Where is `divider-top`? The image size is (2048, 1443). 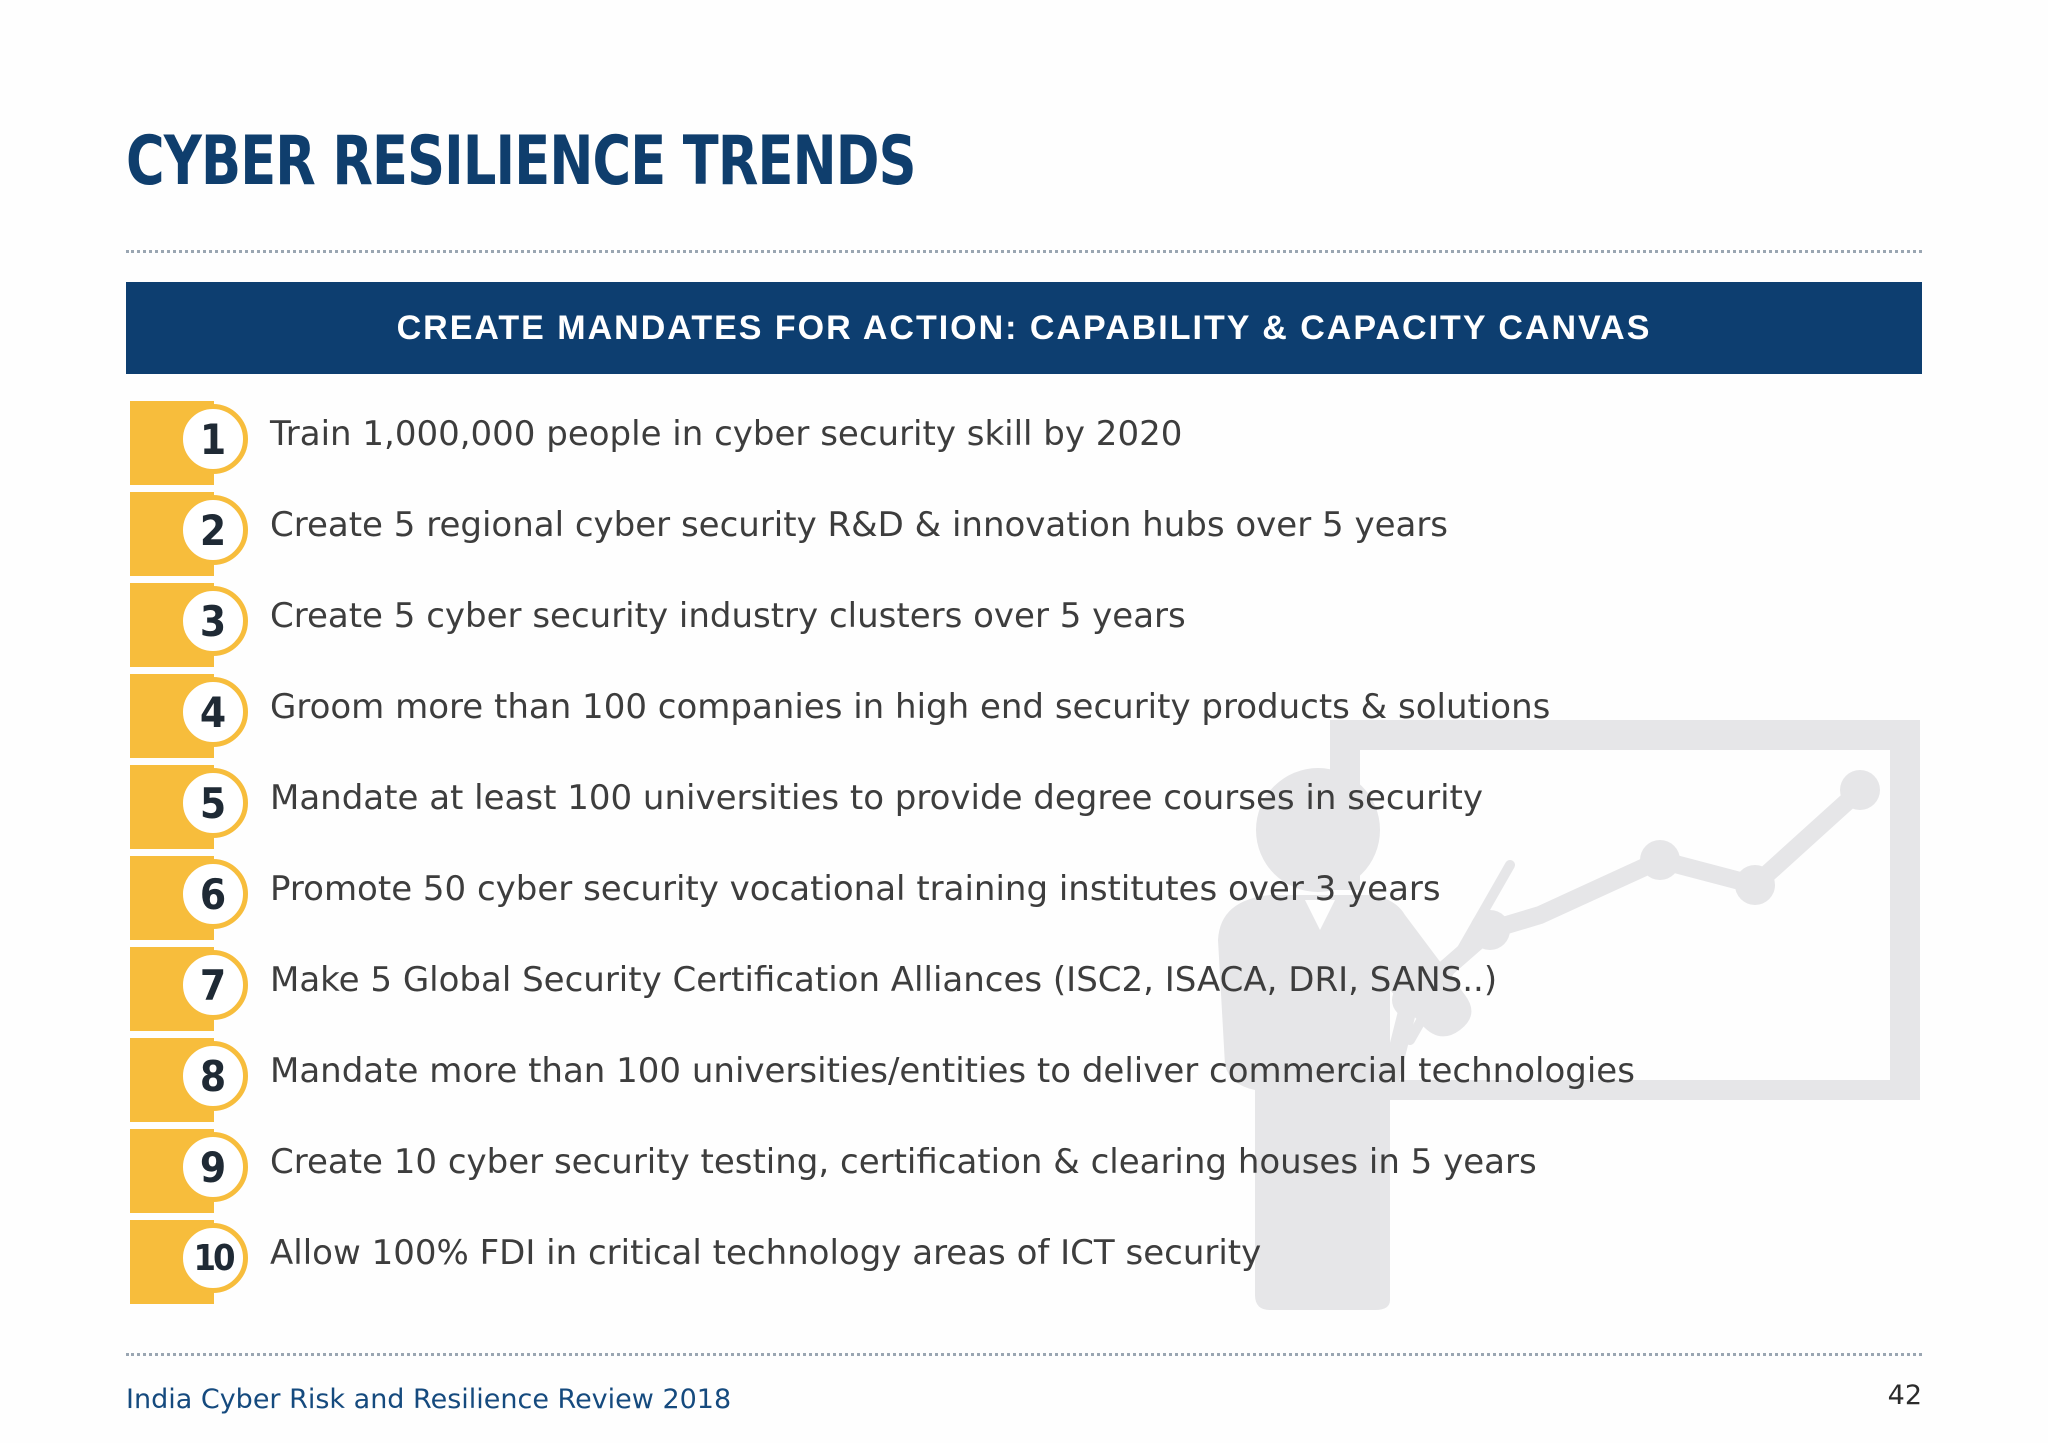 divider-top is located at coordinates (1024, 251).